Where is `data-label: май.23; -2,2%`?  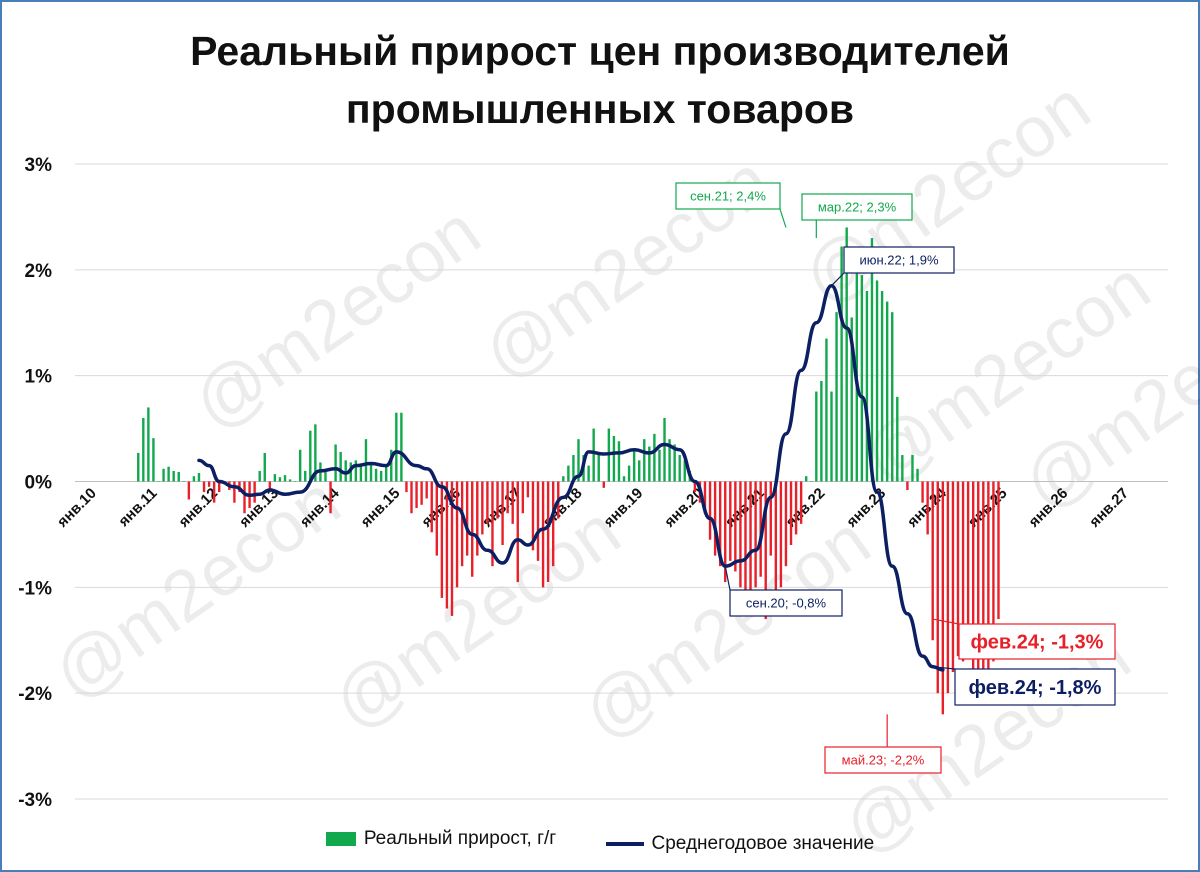 data-label: май.23; -2,2% is located at coordinates (883, 760).